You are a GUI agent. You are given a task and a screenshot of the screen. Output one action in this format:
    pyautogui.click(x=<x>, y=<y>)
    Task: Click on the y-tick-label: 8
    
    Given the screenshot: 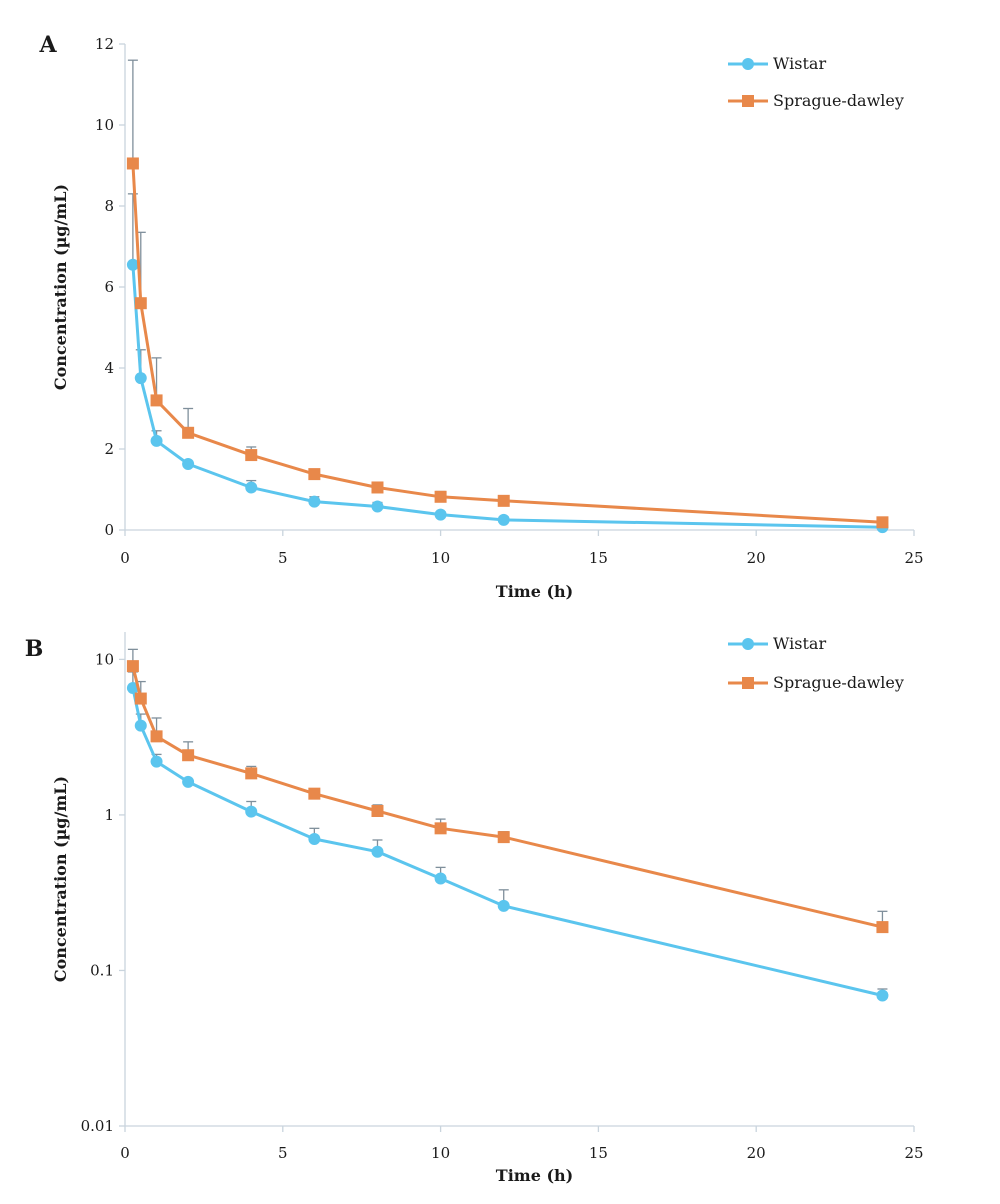 What is the action you would take?
    pyautogui.click(x=109, y=206)
    